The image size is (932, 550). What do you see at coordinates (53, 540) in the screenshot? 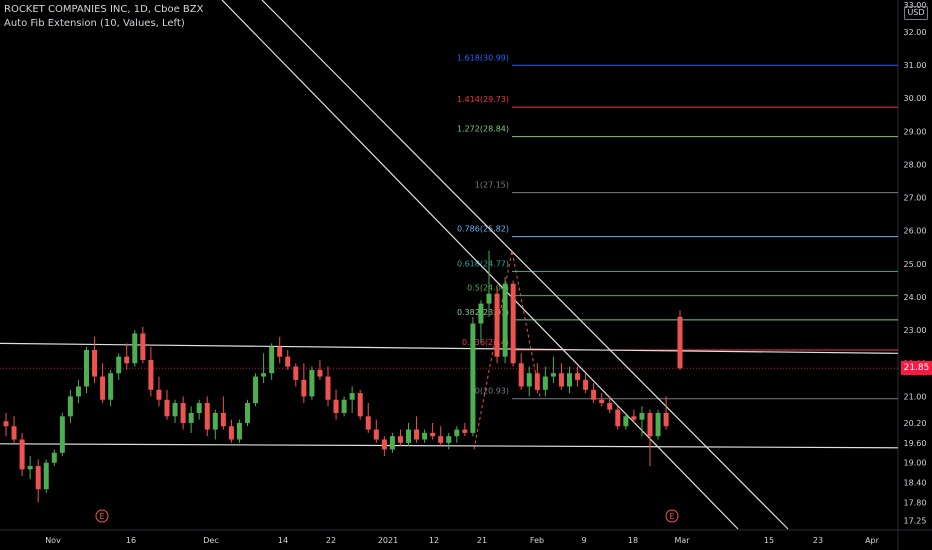
I see `time-tick-label: Nov` at bounding box center [53, 540].